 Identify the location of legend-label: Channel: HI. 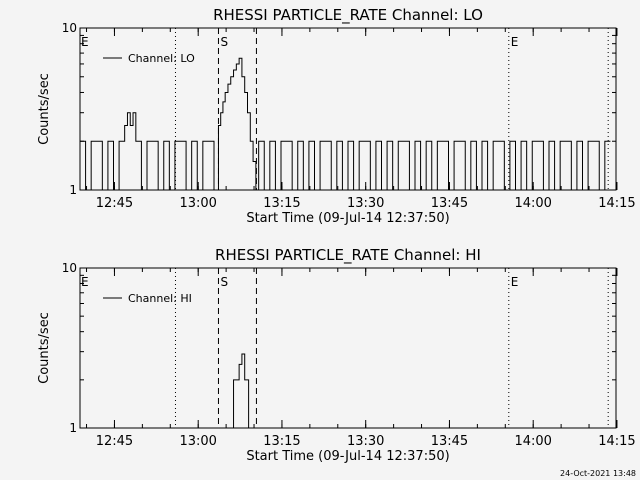
(160, 298).